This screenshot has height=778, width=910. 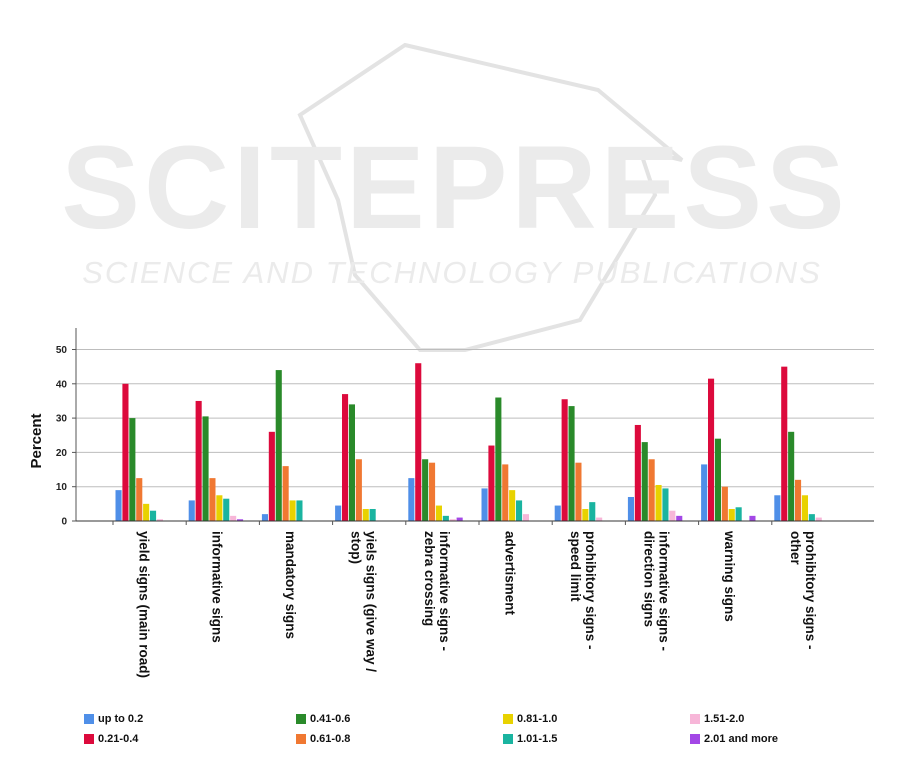 What do you see at coordinates (371, 601) in the screenshot?
I see `category-label: yiels signs (give way /` at bounding box center [371, 601].